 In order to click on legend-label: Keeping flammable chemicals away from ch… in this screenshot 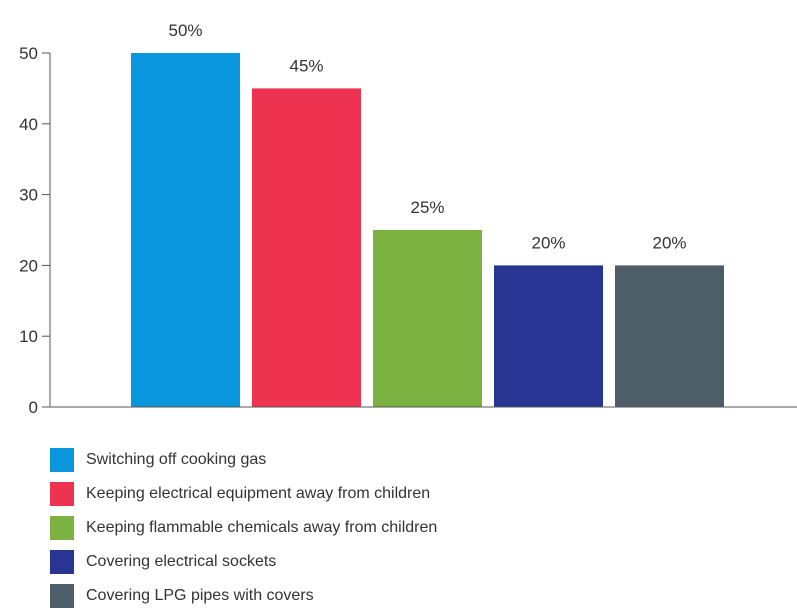, I will do `click(262, 527)`.